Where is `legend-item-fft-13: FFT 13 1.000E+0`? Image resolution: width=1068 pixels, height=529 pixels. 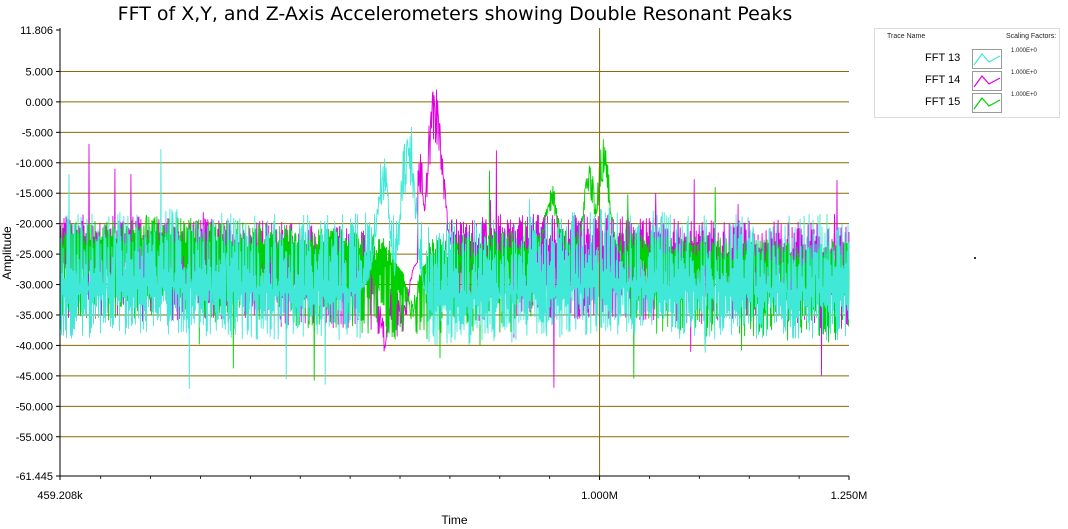
legend-item-fft-13: FFT 13 1.000E+0 is located at coordinates (967, 58).